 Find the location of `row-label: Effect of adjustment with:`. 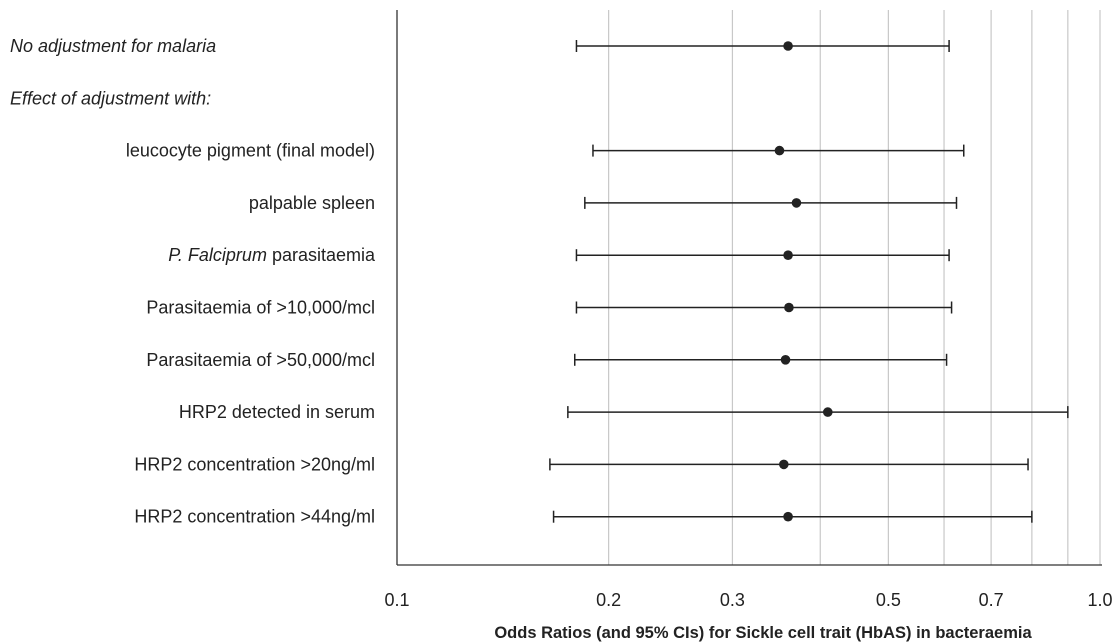

row-label: Effect of adjustment with: is located at coordinates (110, 98).